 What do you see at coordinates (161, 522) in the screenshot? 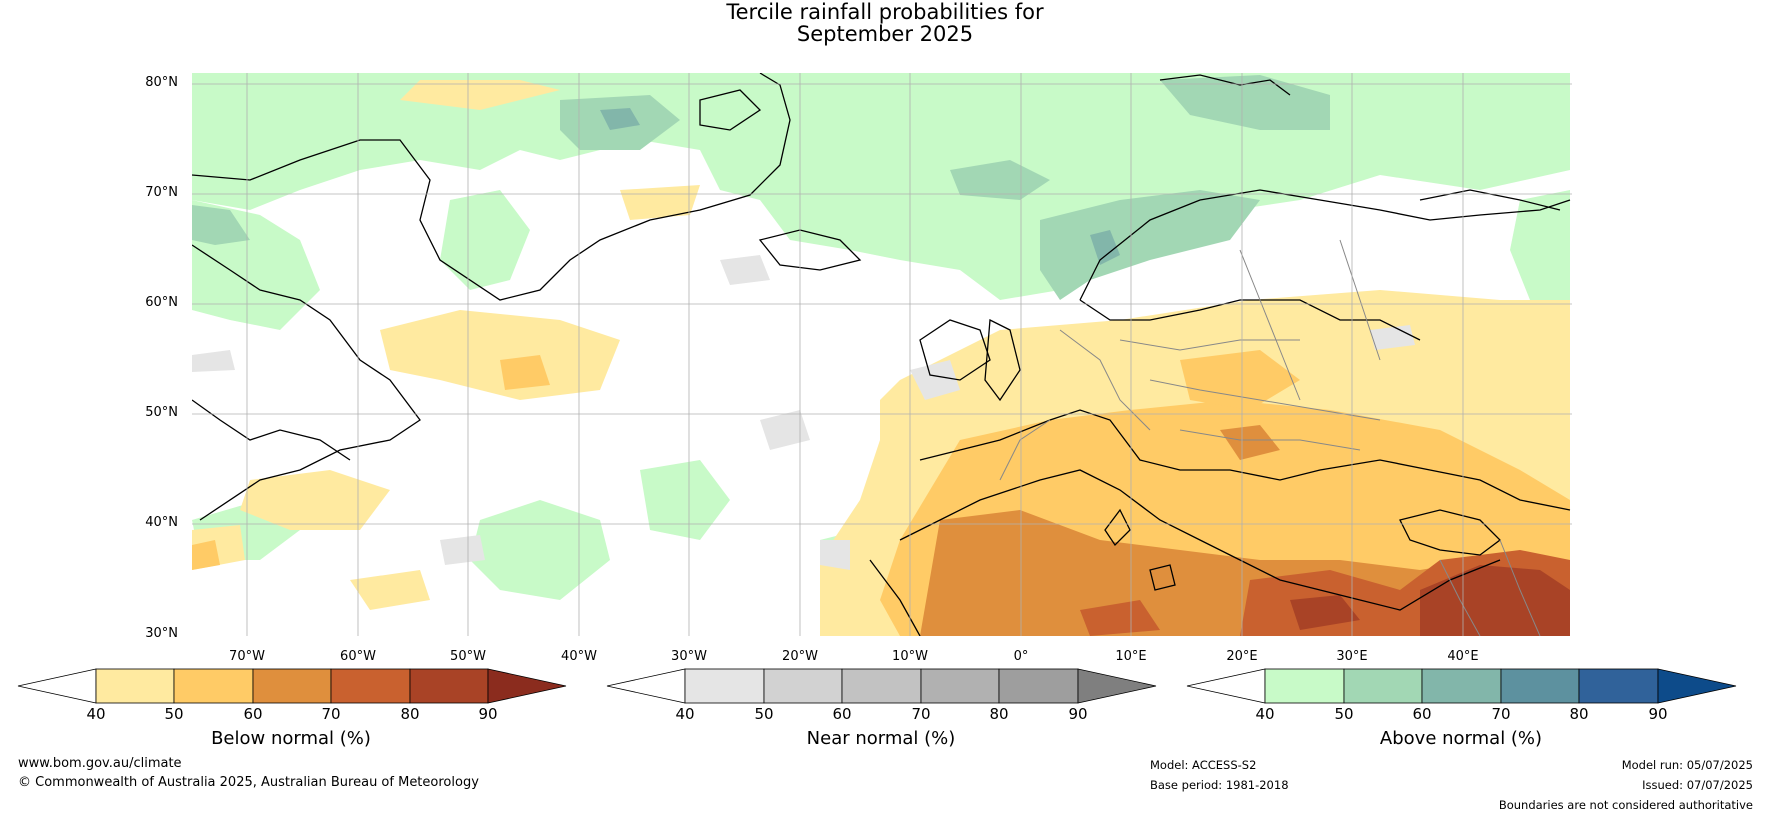
I see `lat-label-40n: 40°N` at bounding box center [161, 522].